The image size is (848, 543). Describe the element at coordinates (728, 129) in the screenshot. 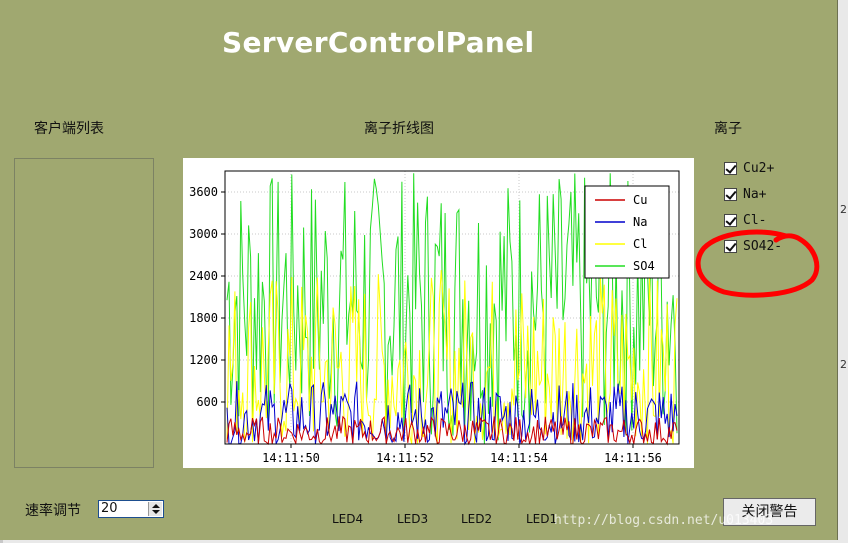

I see `ions-label: 离子` at that location.